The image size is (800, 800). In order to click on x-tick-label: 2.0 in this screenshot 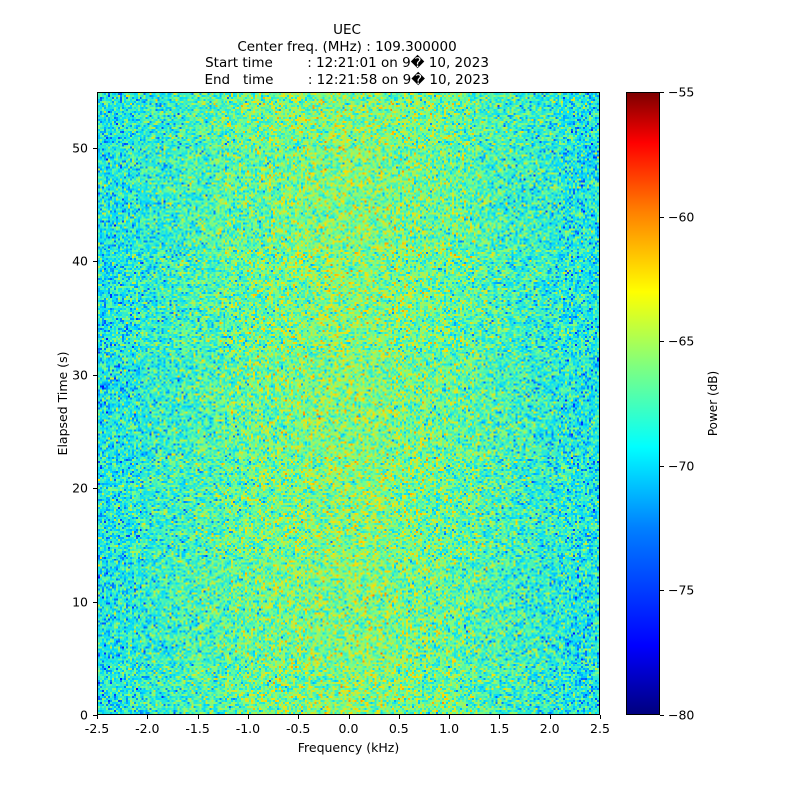, I will do `click(549, 728)`.